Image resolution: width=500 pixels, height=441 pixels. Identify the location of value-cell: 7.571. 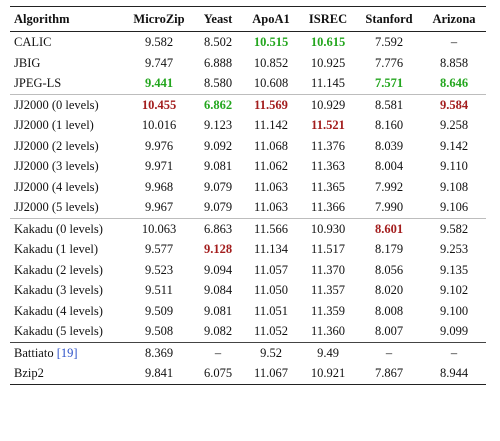
(389, 83).